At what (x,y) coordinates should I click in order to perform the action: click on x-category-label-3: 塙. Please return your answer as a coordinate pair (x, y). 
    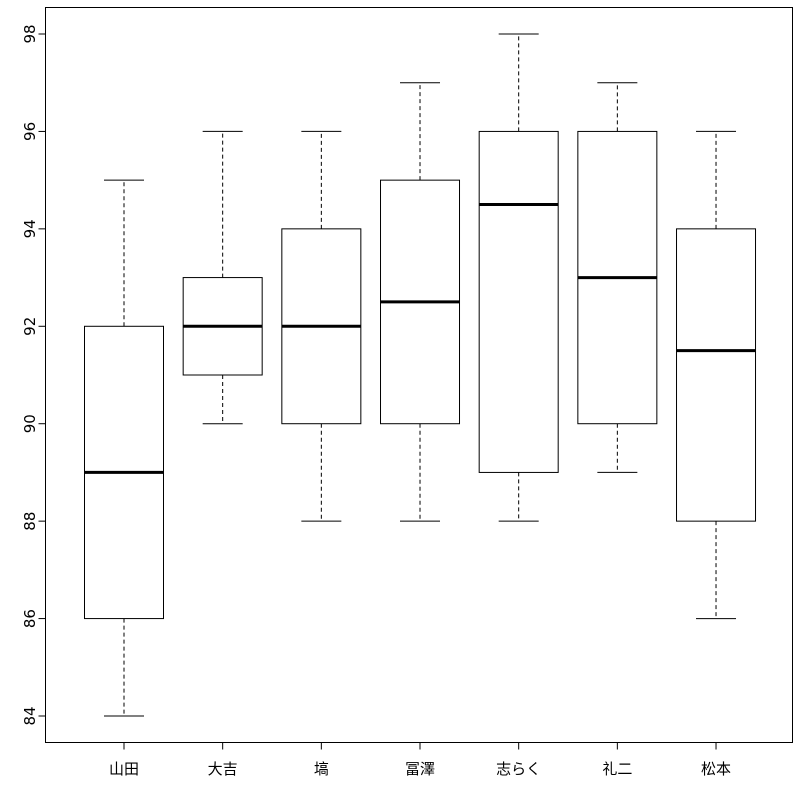
    Looking at the image, I should click on (321, 769).